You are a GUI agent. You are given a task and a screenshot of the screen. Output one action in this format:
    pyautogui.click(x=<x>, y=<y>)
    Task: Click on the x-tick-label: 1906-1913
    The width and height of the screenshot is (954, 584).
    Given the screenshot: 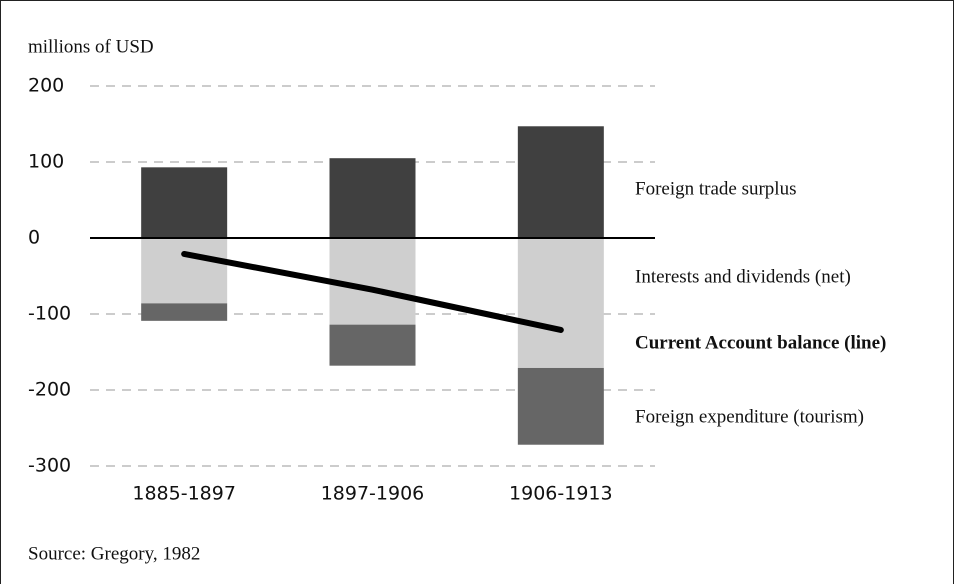 What is the action you would take?
    pyautogui.click(x=561, y=494)
    